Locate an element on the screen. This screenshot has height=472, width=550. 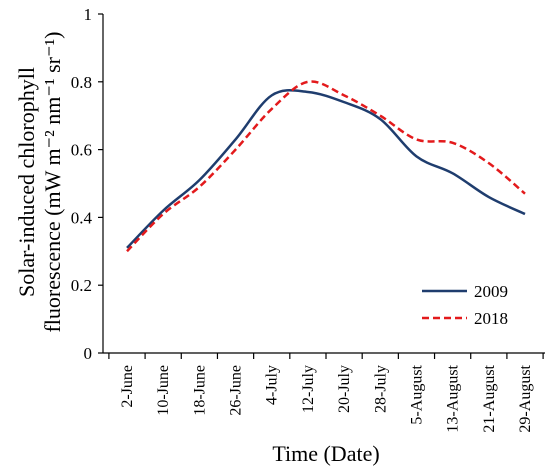
x-tick-label: 4-July is located at coordinates (272, 385).